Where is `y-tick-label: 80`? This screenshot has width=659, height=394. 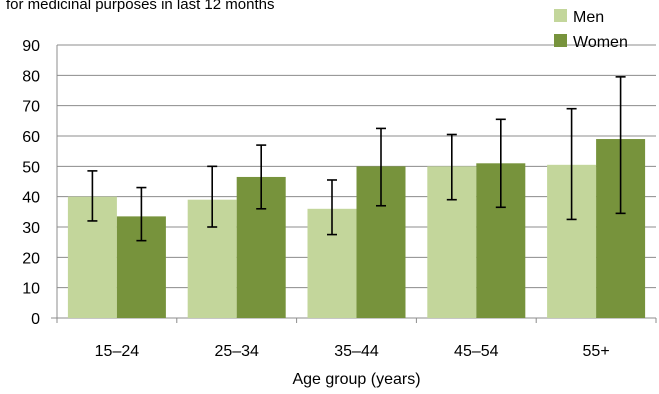
y-tick-label: 80 is located at coordinates (31, 76).